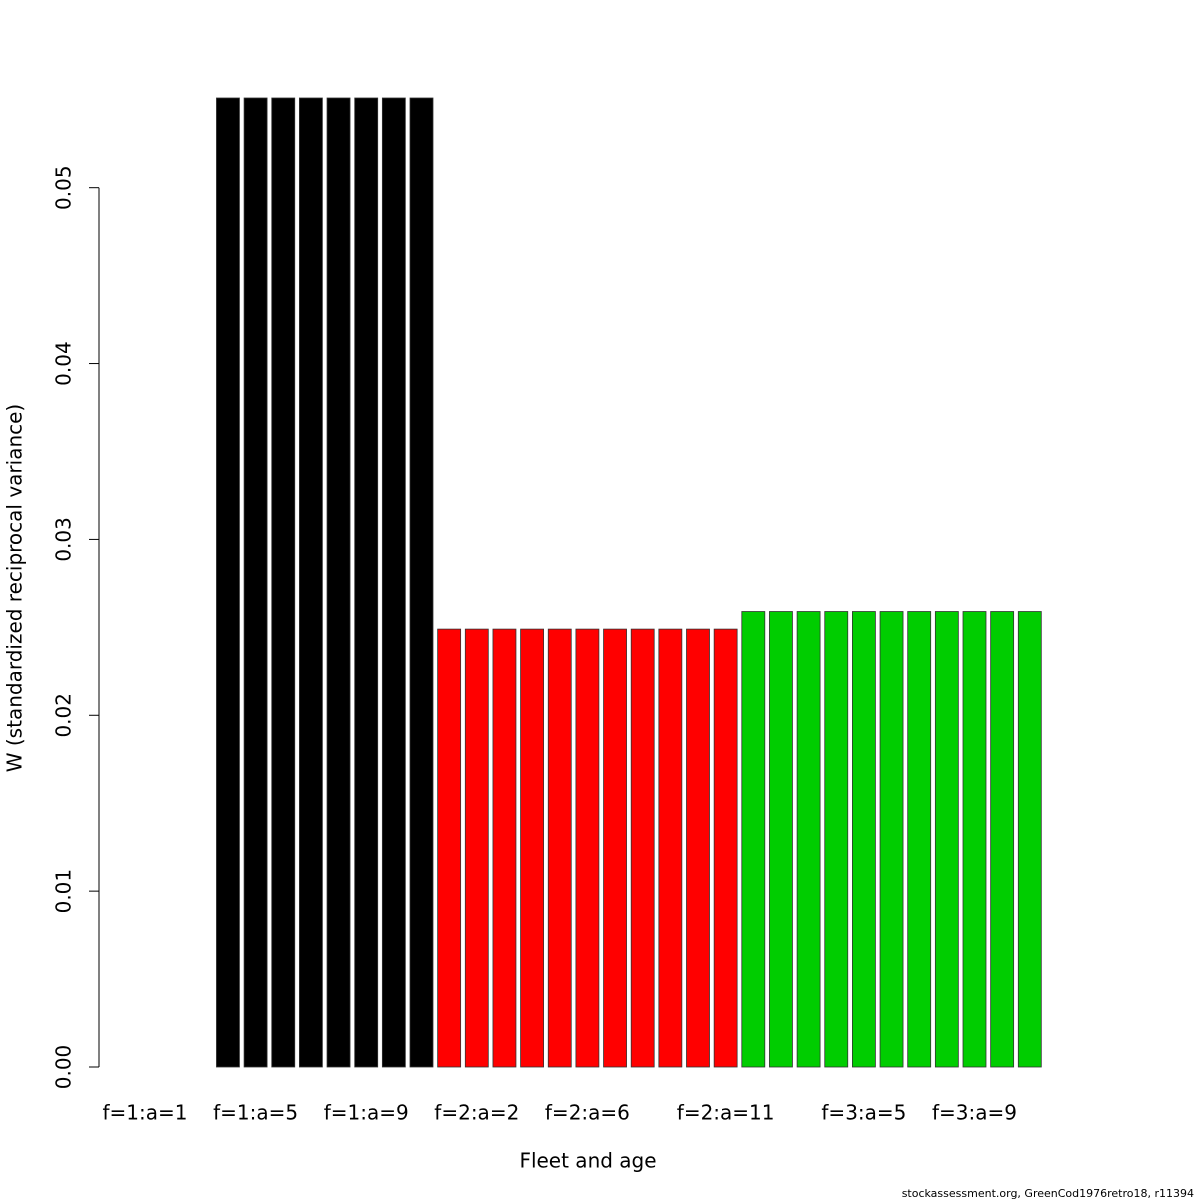  I want to click on y-tick-label: 0.01, so click(64, 891).